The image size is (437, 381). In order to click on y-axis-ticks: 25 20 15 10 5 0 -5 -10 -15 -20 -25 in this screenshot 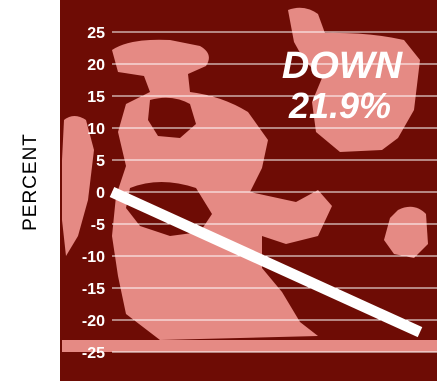, I will do `click(93, 193)`.